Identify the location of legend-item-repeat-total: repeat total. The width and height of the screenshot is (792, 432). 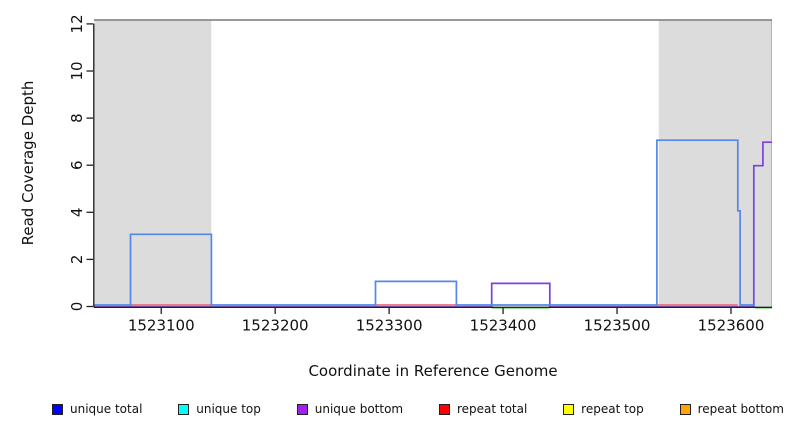
(483, 409).